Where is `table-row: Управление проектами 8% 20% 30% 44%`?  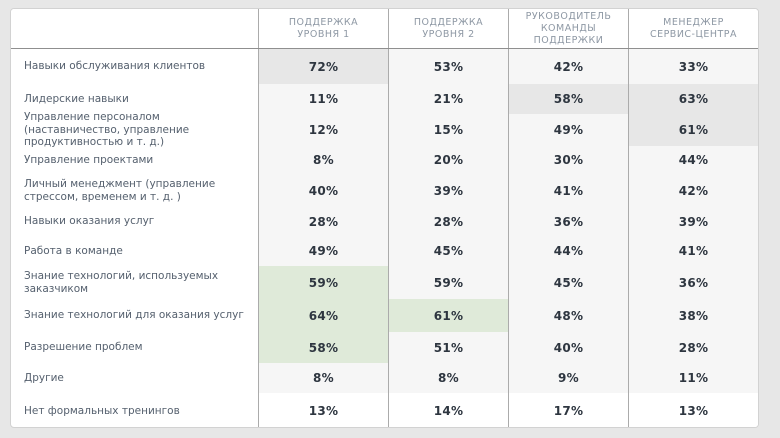
table-row: Управление проектами 8% 20% 30% 44% is located at coordinates (384, 160).